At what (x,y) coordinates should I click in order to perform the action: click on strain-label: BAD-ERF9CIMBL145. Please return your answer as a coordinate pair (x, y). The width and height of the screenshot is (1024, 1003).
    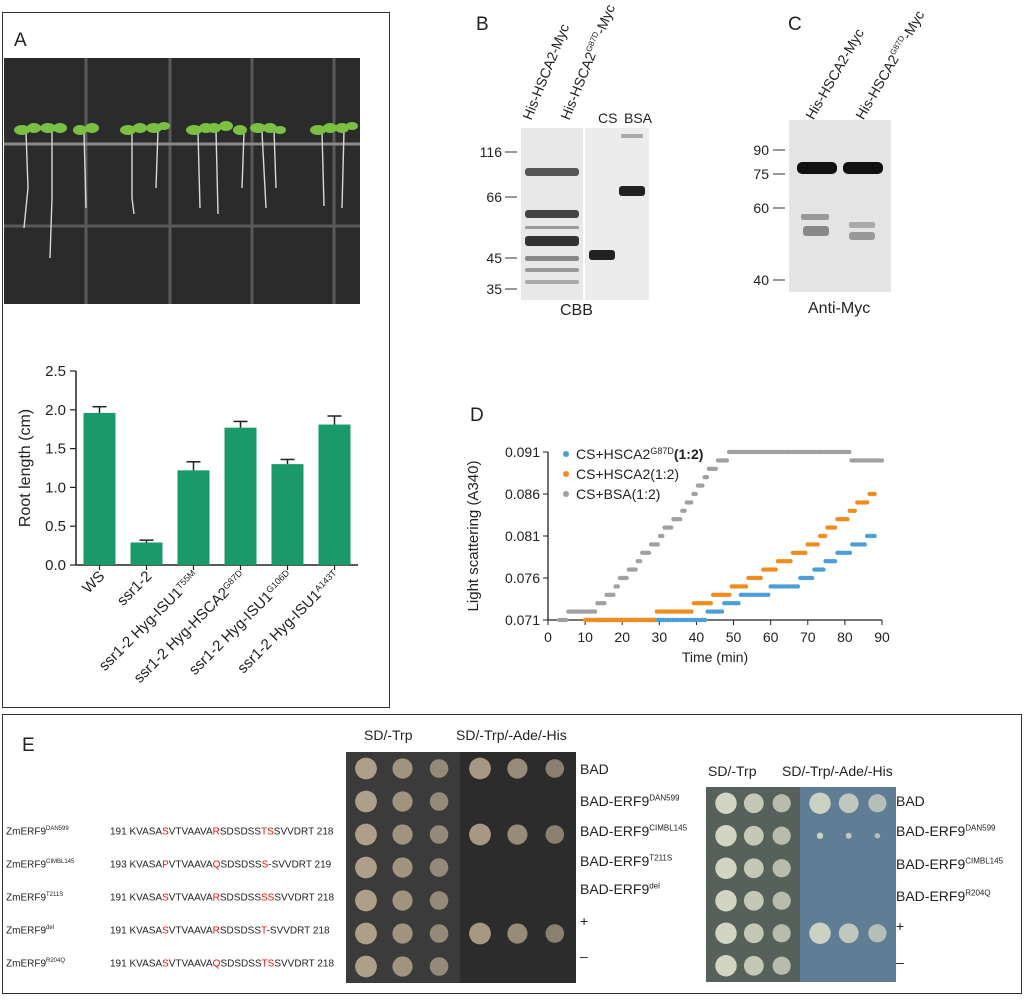
    Looking at the image, I should click on (949, 864).